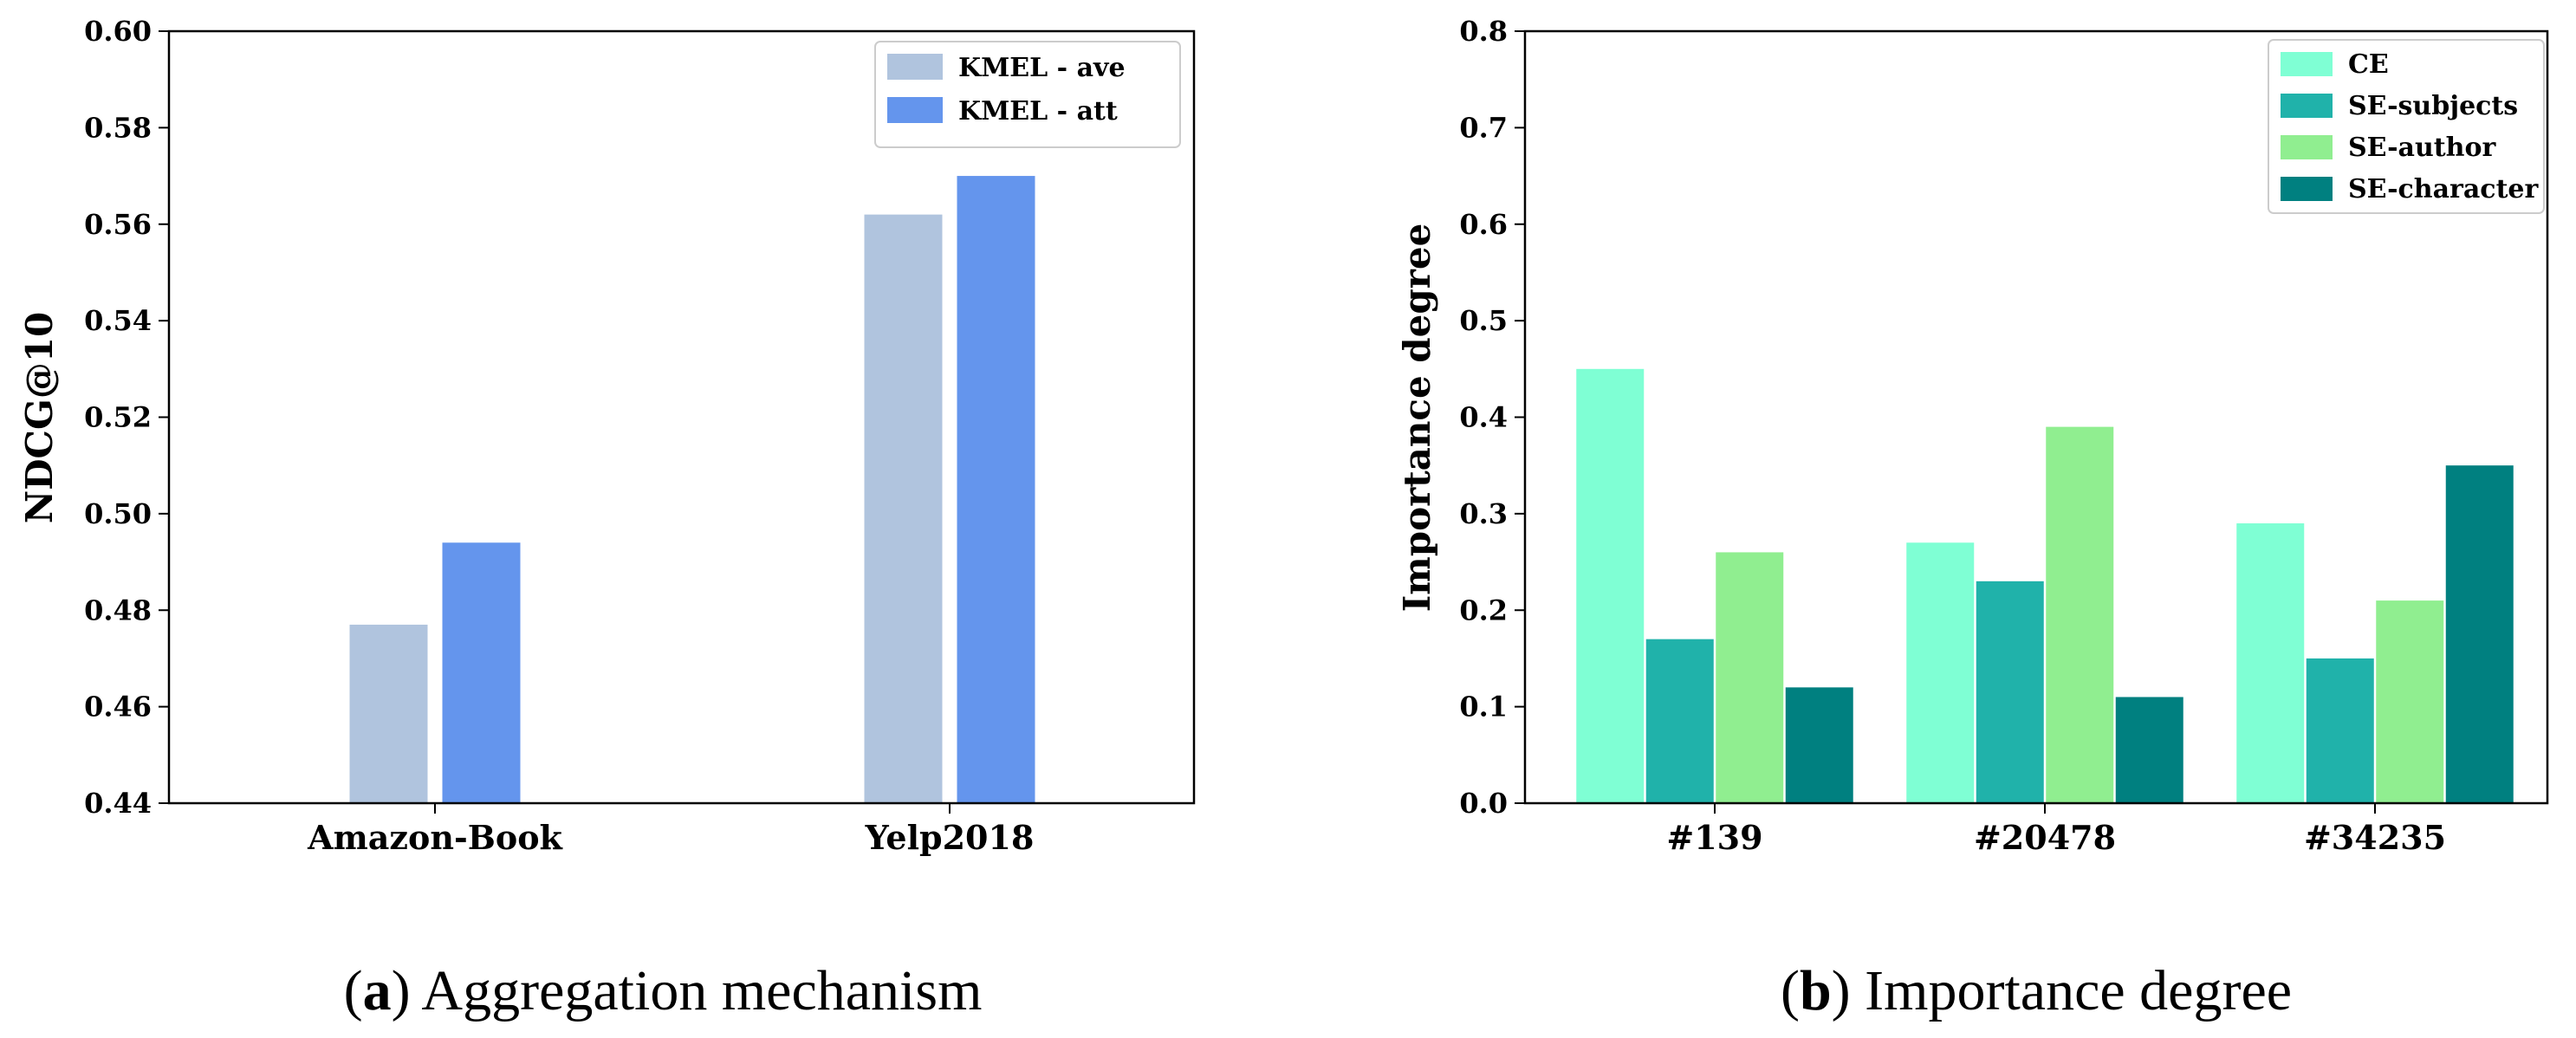 The height and width of the screenshot is (1038, 2576). Describe the element at coordinates (1816, 990) in the screenshot. I see `caption-letter: b` at that location.